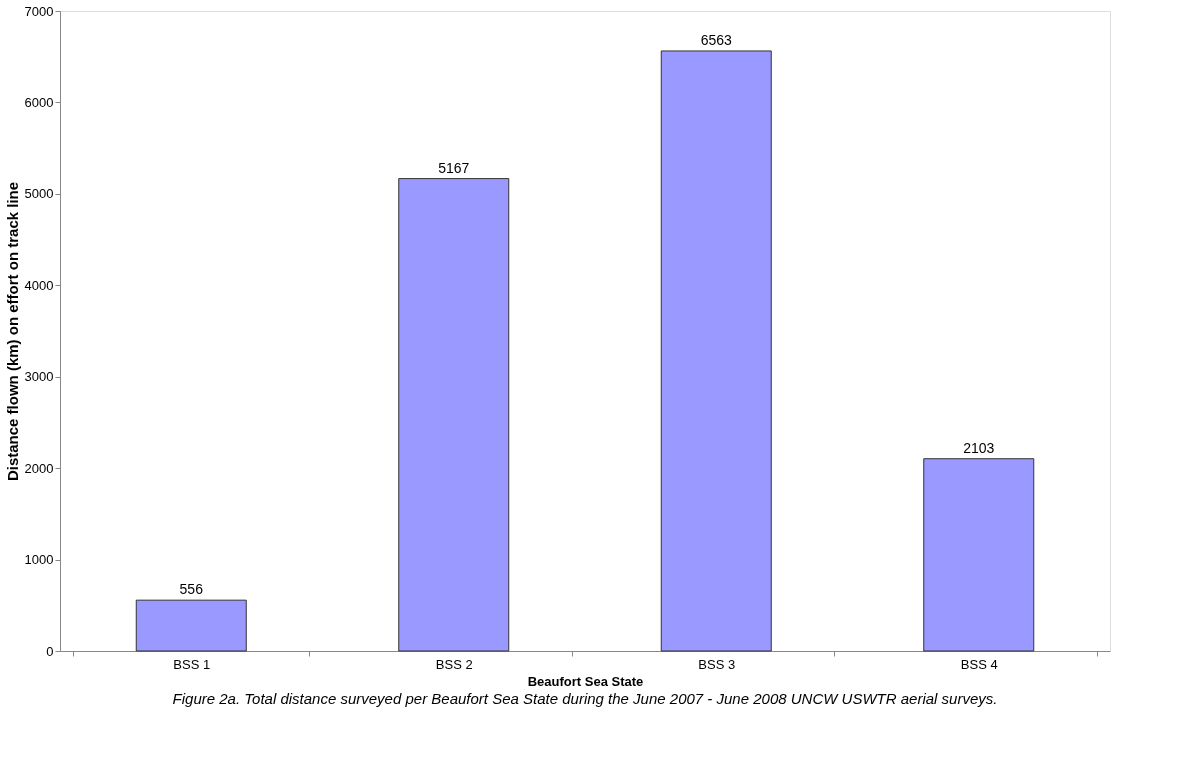  Describe the element at coordinates (39, 285) in the screenshot. I see `y-tick-label: 4000` at that location.